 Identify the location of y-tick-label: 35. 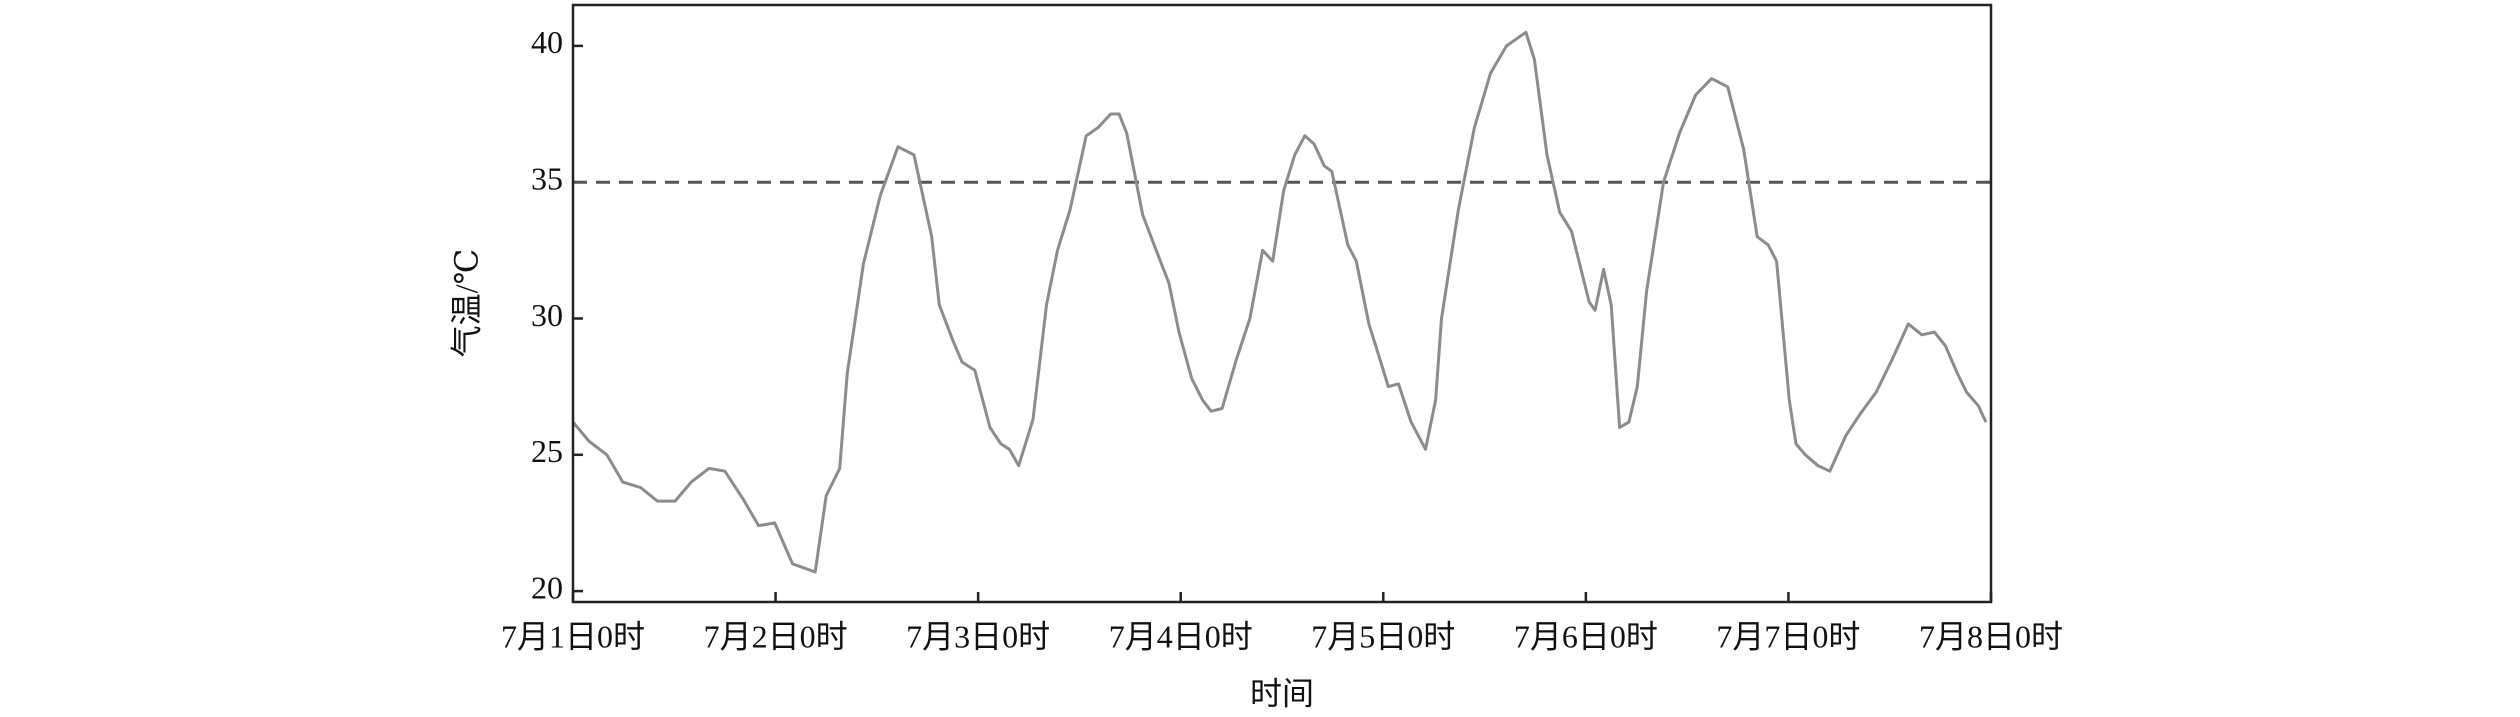
(547, 179).